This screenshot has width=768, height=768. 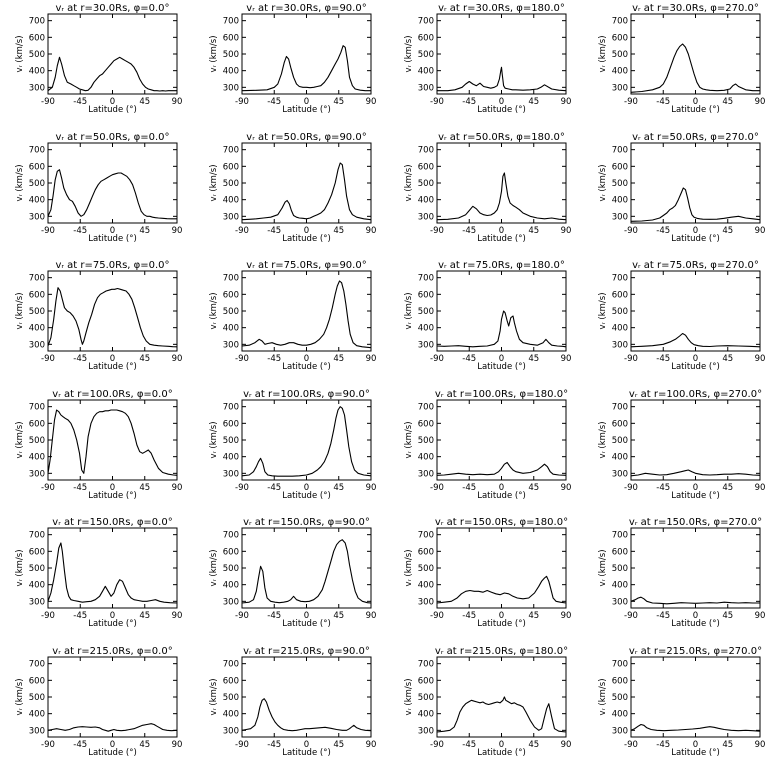 I want to click on panel-title: vᵣ at r=150.0Rs, φ=180.0°, so click(x=501, y=522).